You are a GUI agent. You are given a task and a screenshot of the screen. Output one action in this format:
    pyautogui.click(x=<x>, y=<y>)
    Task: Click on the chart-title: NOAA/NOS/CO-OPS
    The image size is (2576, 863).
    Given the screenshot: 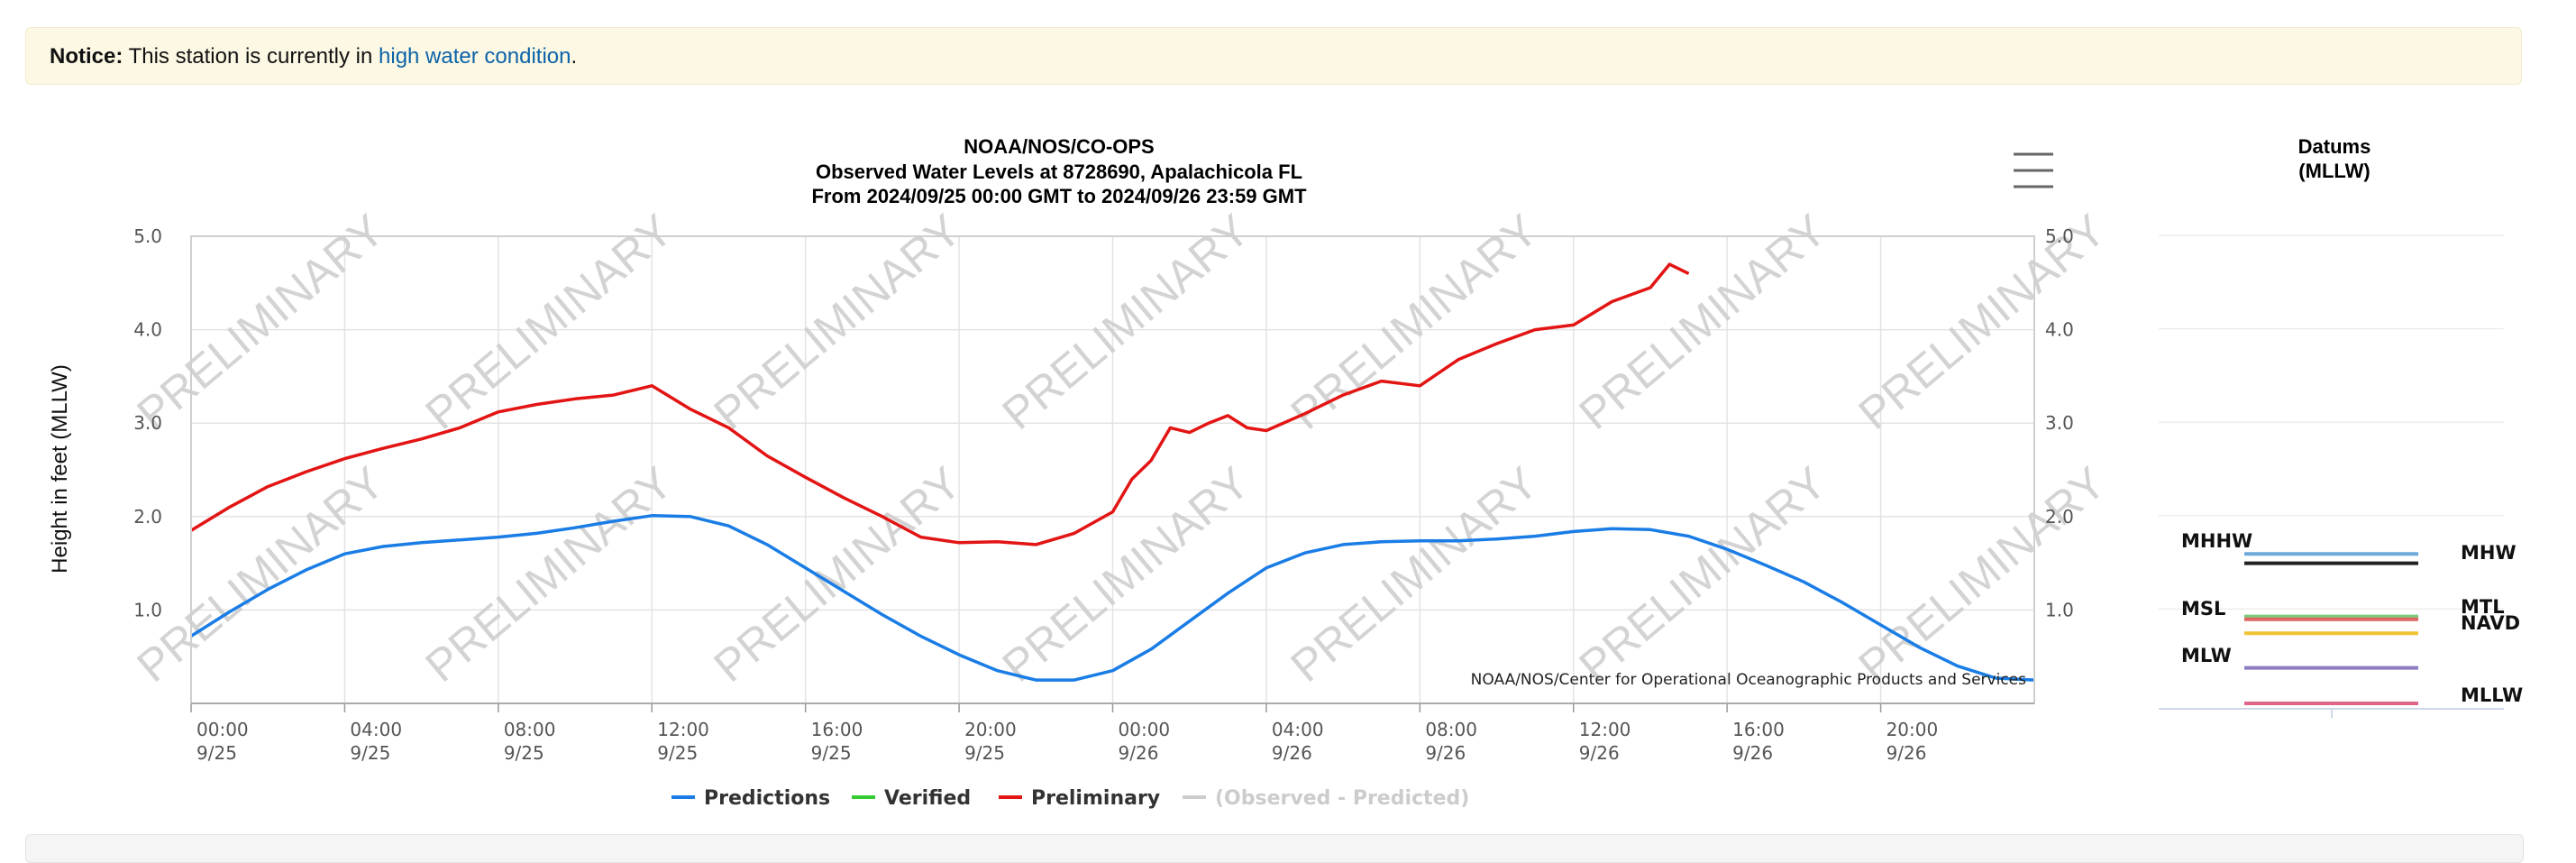 What is the action you would take?
    pyautogui.click(x=1059, y=146)
    